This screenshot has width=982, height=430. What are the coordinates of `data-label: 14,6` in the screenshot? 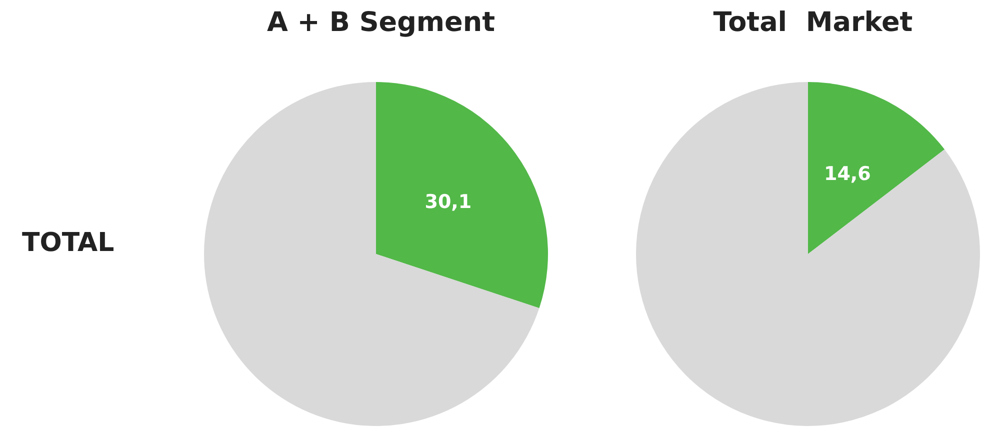 It's located at (847, 174).